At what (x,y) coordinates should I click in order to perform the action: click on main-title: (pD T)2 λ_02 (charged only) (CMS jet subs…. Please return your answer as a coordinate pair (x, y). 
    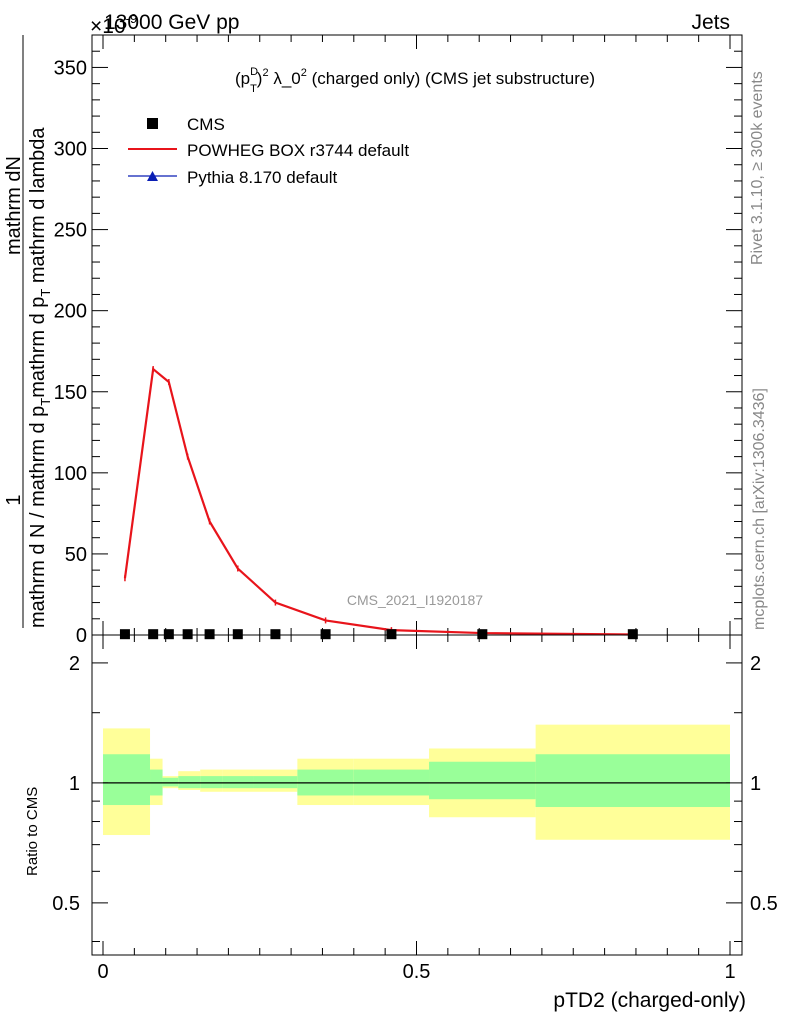
    Looking at the image, I should click on (415, 80).